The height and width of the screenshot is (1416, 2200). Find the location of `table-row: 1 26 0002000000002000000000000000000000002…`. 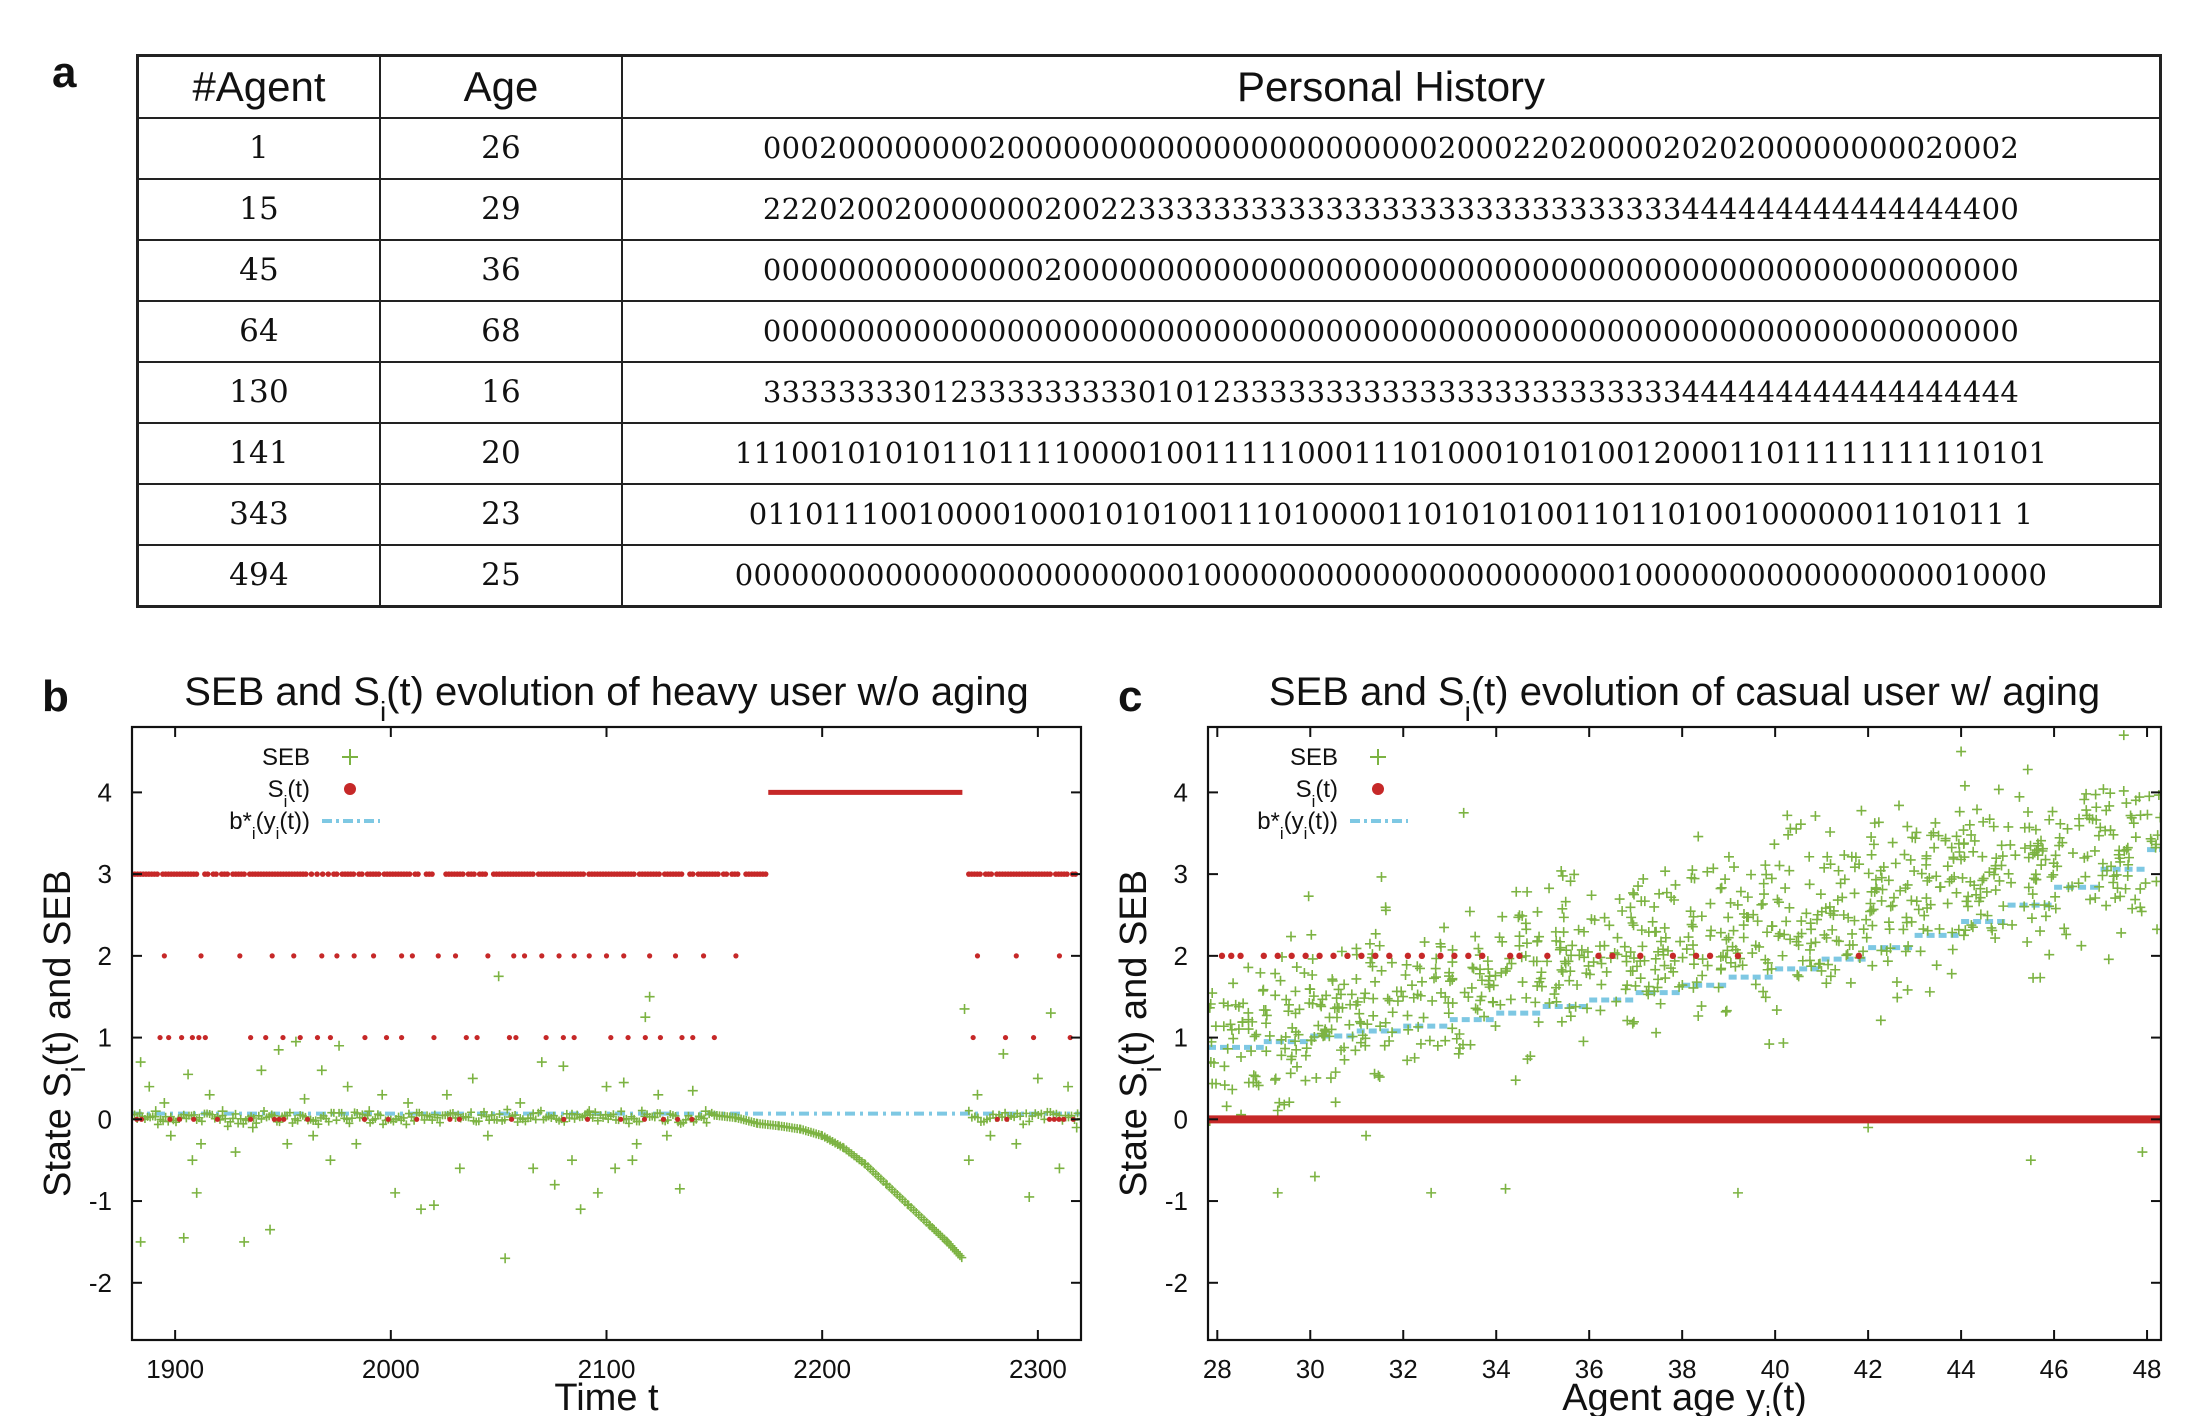

table-row: 1 26 0002000000002000000000000000000000002… is located at coordinates (1149, 148).